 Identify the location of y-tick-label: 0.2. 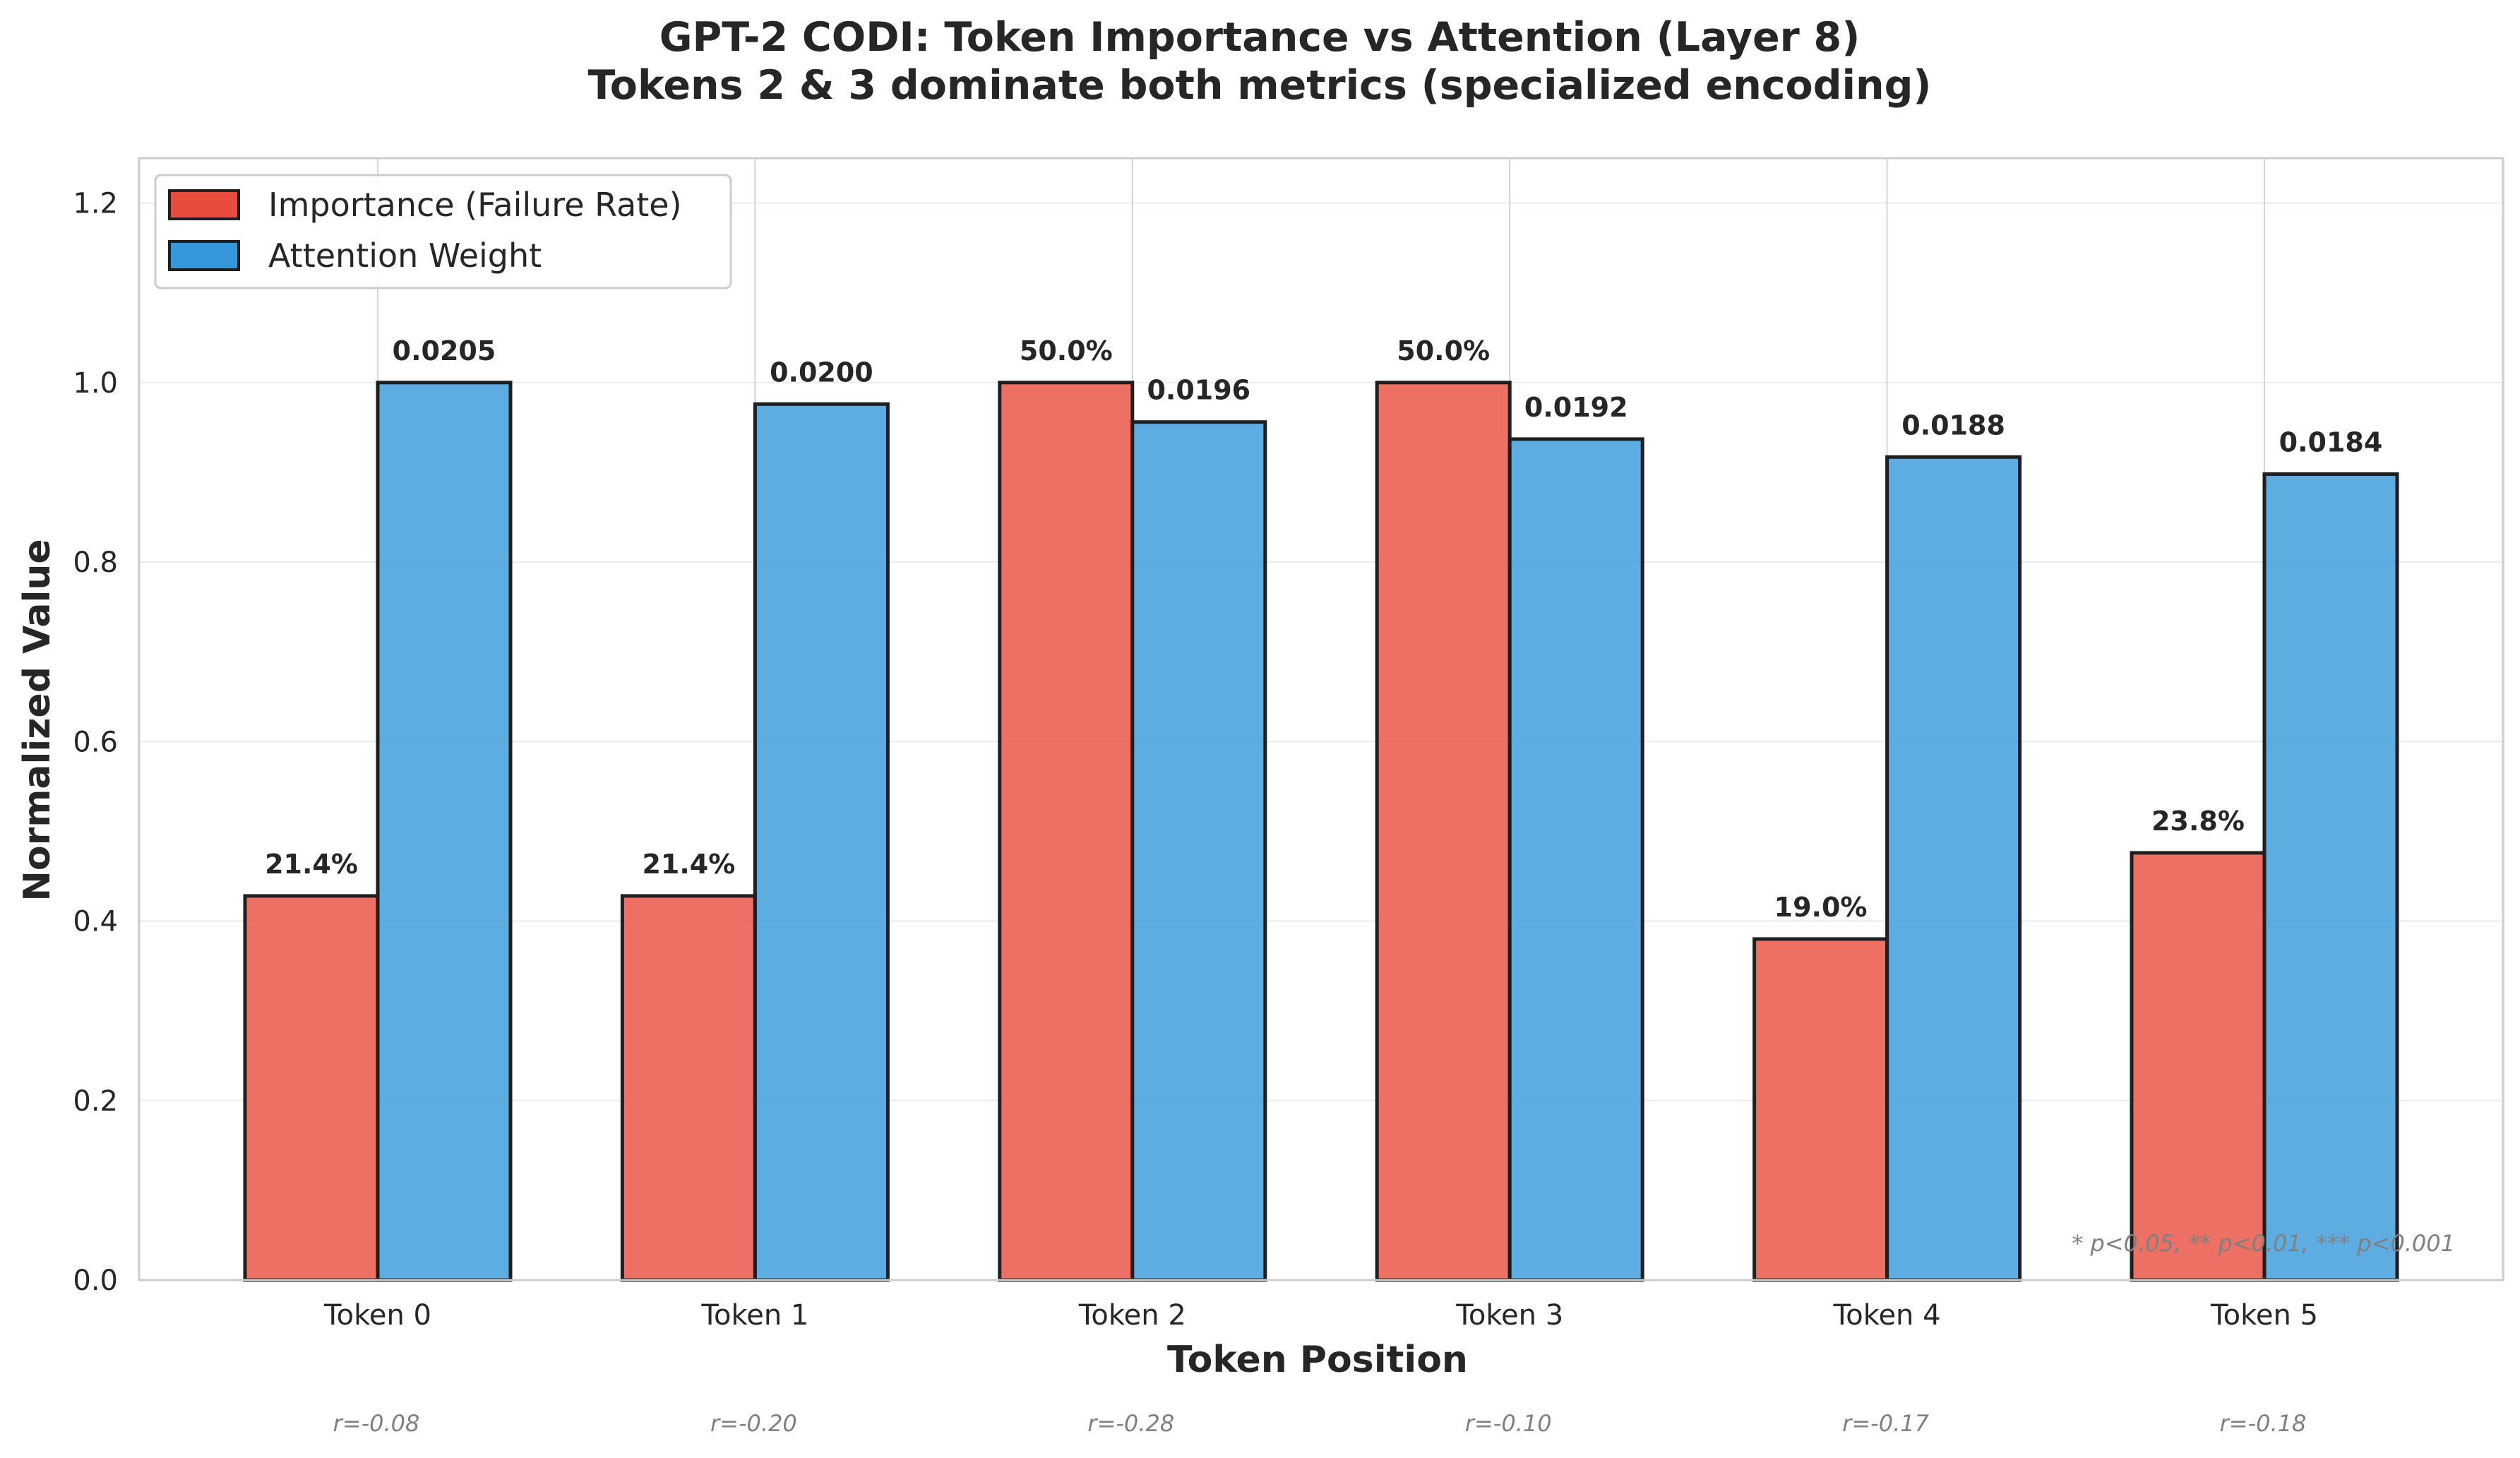
(96, 1101).